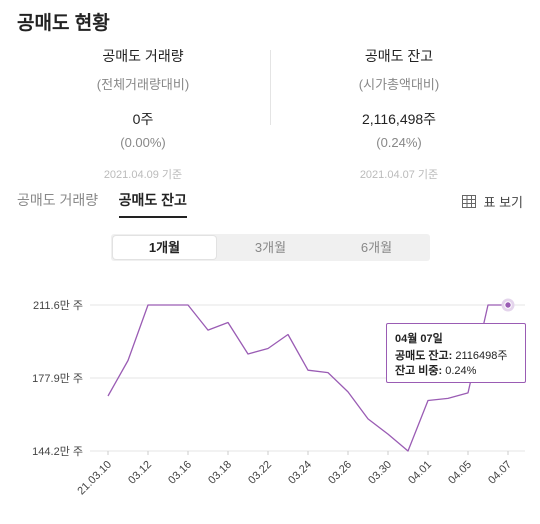 The height and width of the screenshot is (524, 540). What do you see at coordinates (460, 473) in the screenshot?
I see `x-tick-label: 04.05` at bounding box center [460, 473].